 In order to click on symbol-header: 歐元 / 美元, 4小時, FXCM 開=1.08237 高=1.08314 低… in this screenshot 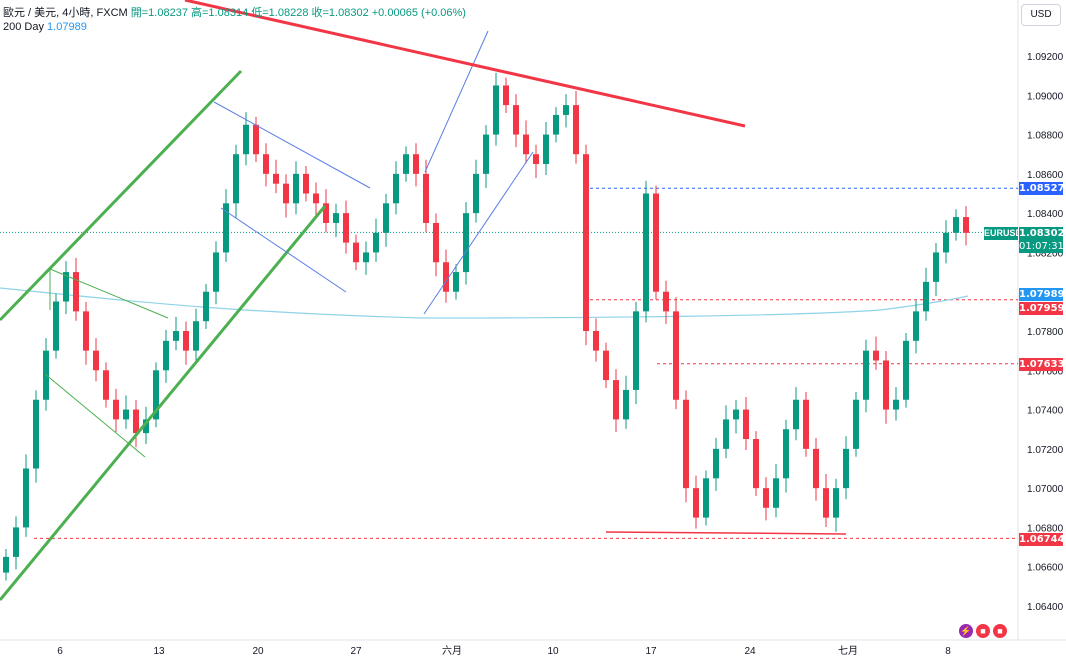, I will do `click(234, 12)`.